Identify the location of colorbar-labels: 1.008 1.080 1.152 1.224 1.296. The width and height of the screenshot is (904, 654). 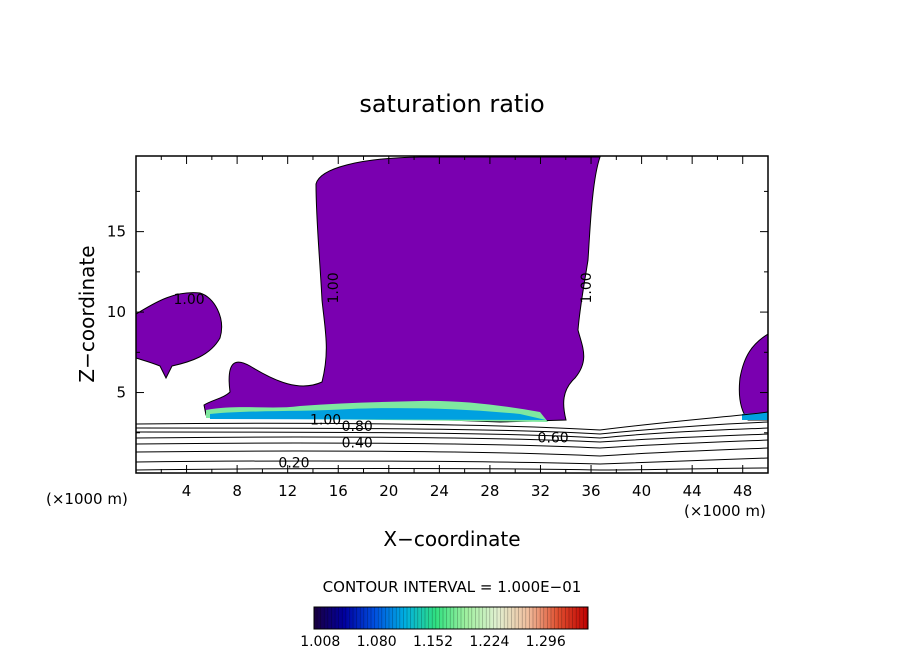
(433, 642).